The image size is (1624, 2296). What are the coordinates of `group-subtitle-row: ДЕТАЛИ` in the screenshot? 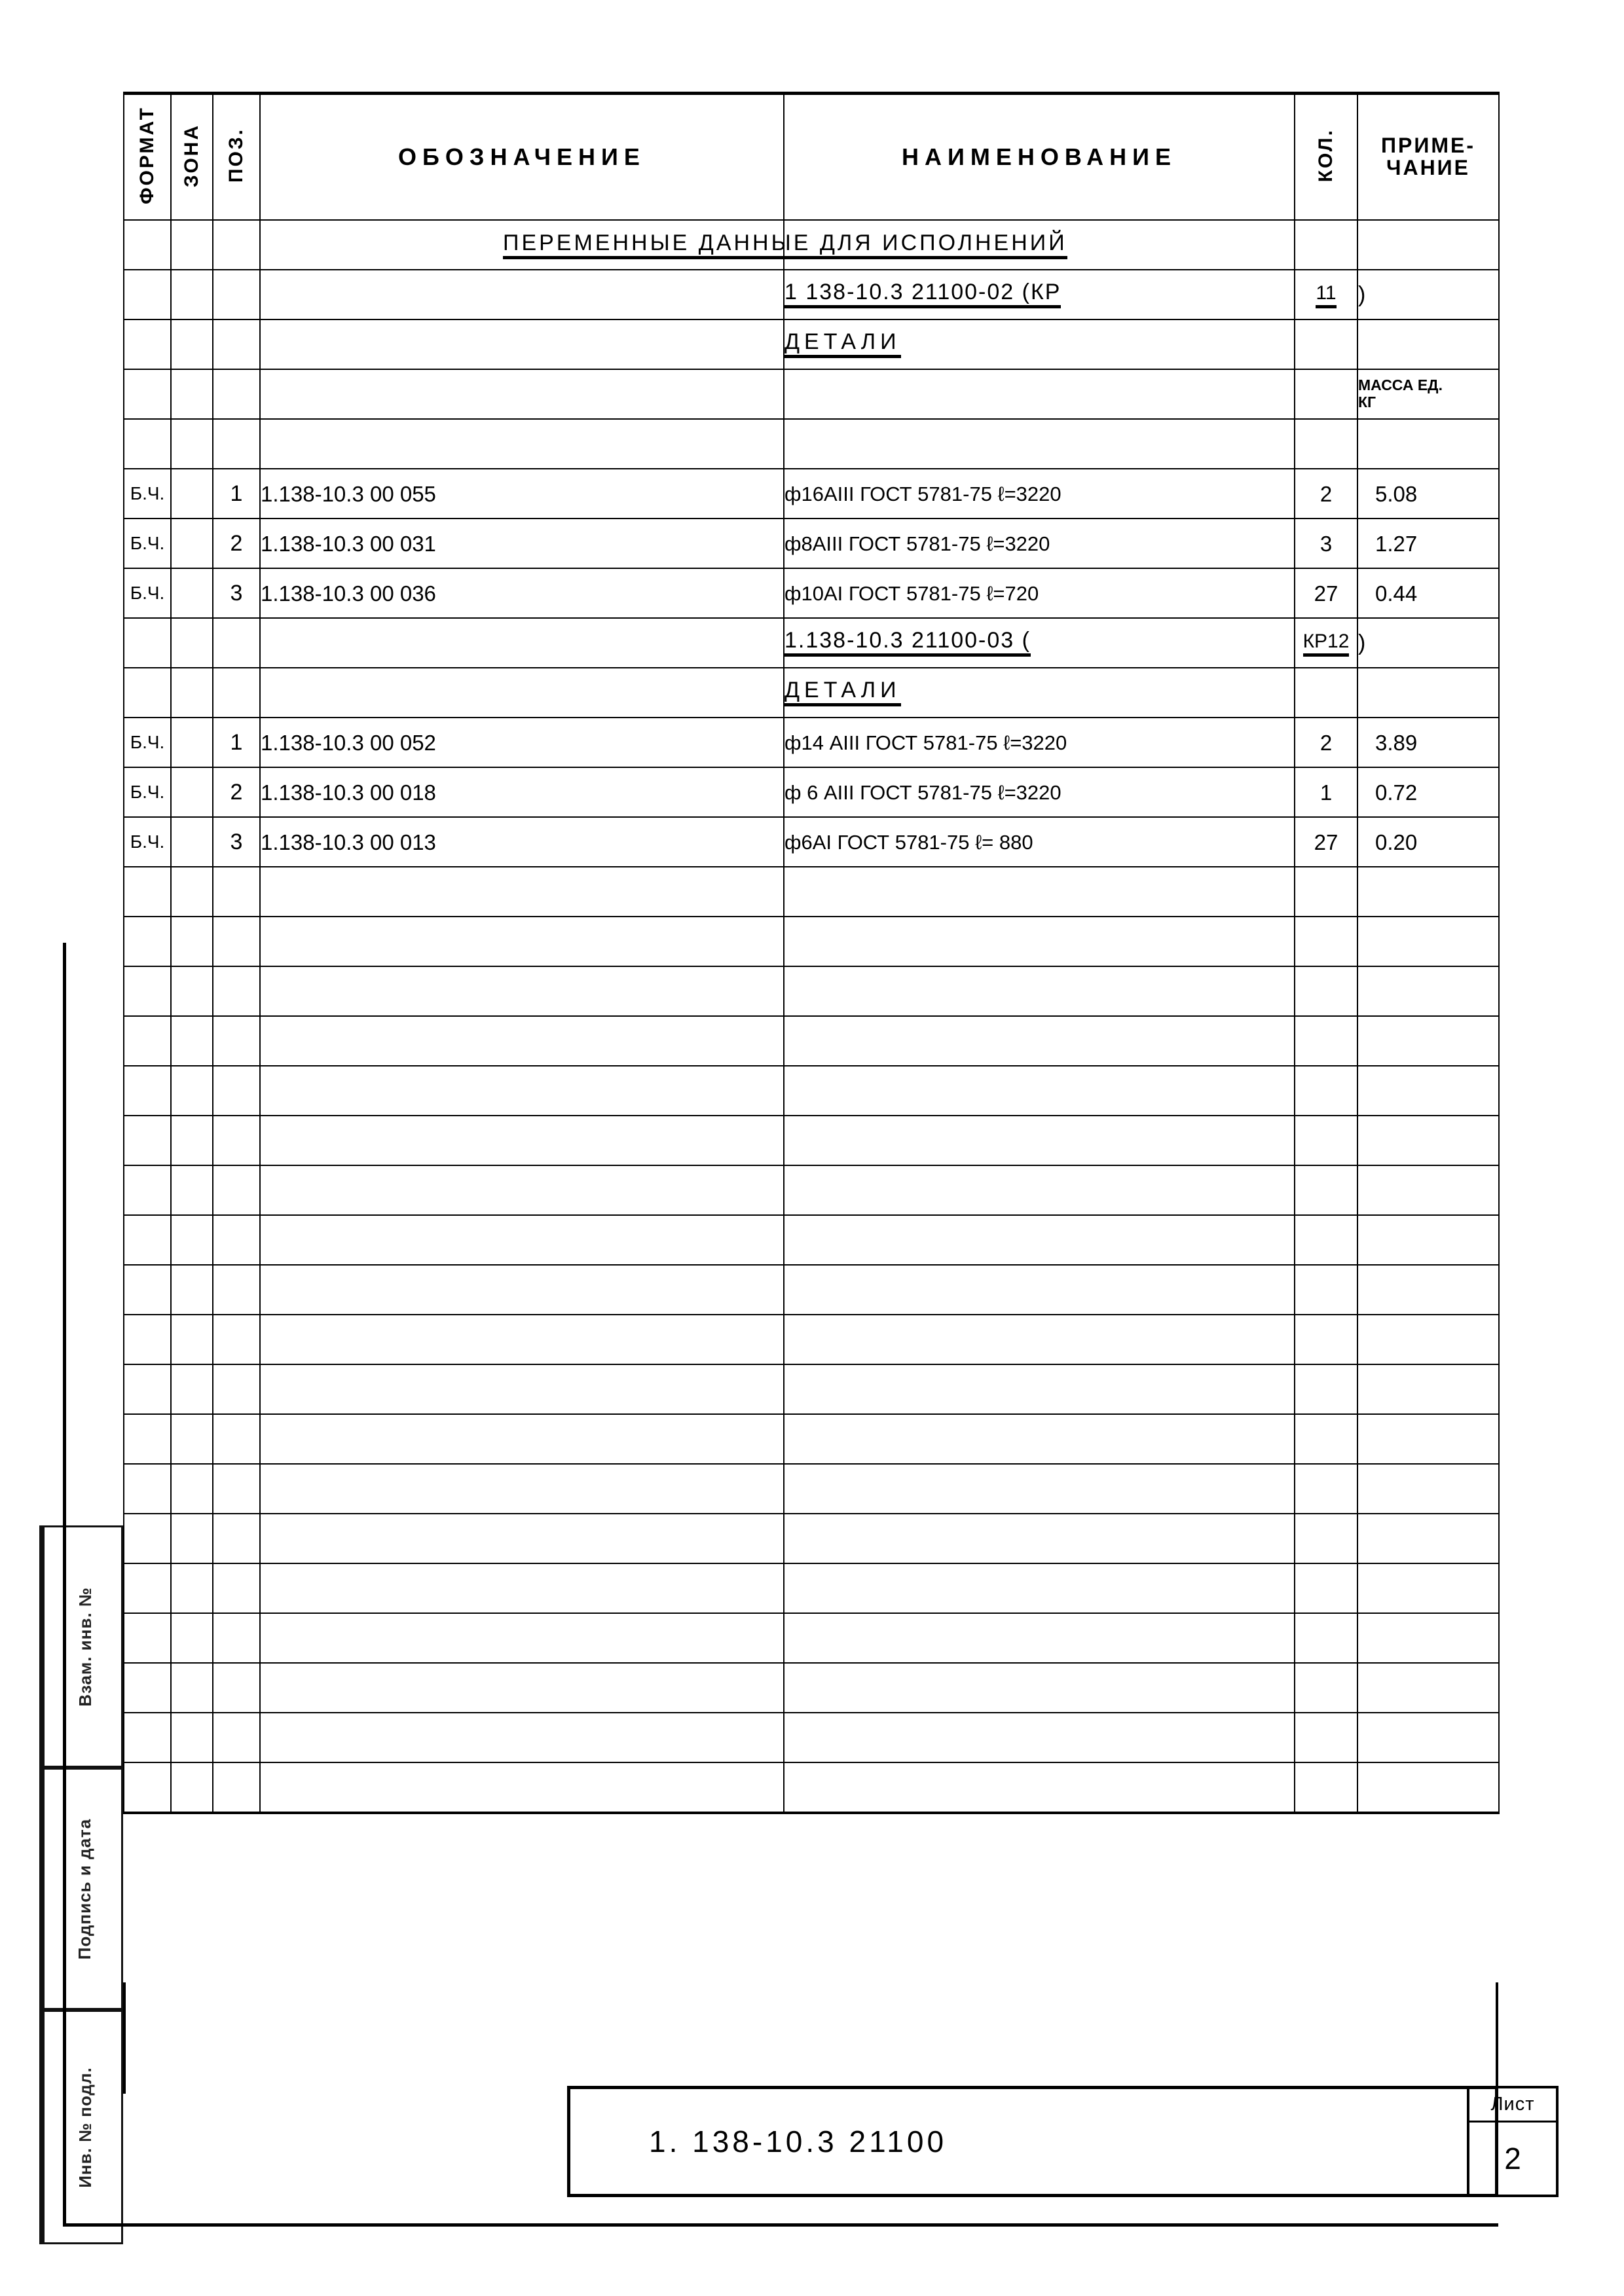 It's located at (811, 344).